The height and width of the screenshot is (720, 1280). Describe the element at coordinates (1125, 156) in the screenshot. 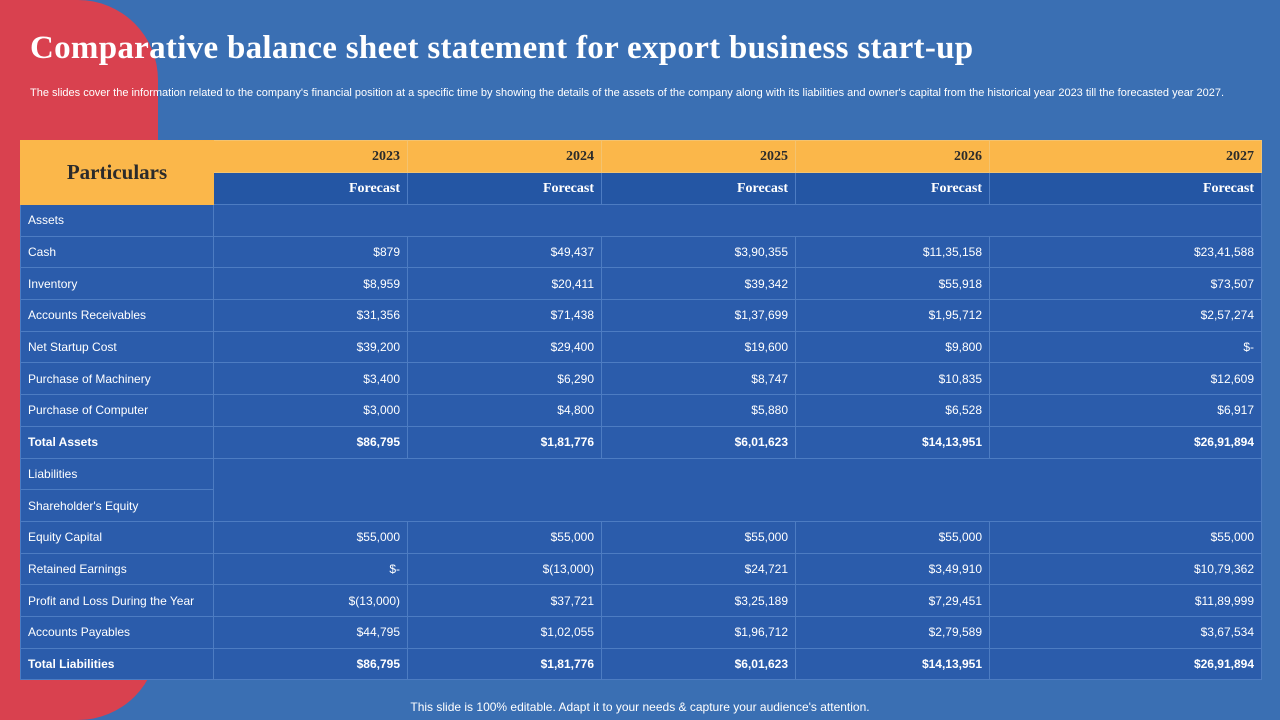

I see `year-header: 2027` at that location.